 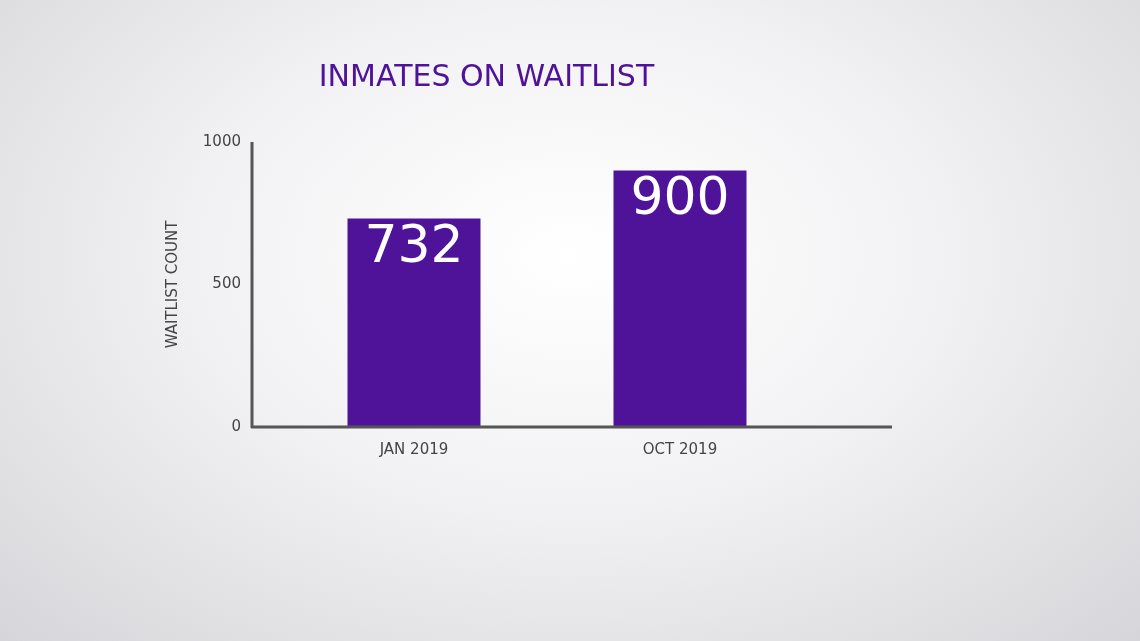 What do you see at coordinates (413, 448) in the screenshot?
I see `x-tick-label: JAN 2019` at bounding box center [413, 448].